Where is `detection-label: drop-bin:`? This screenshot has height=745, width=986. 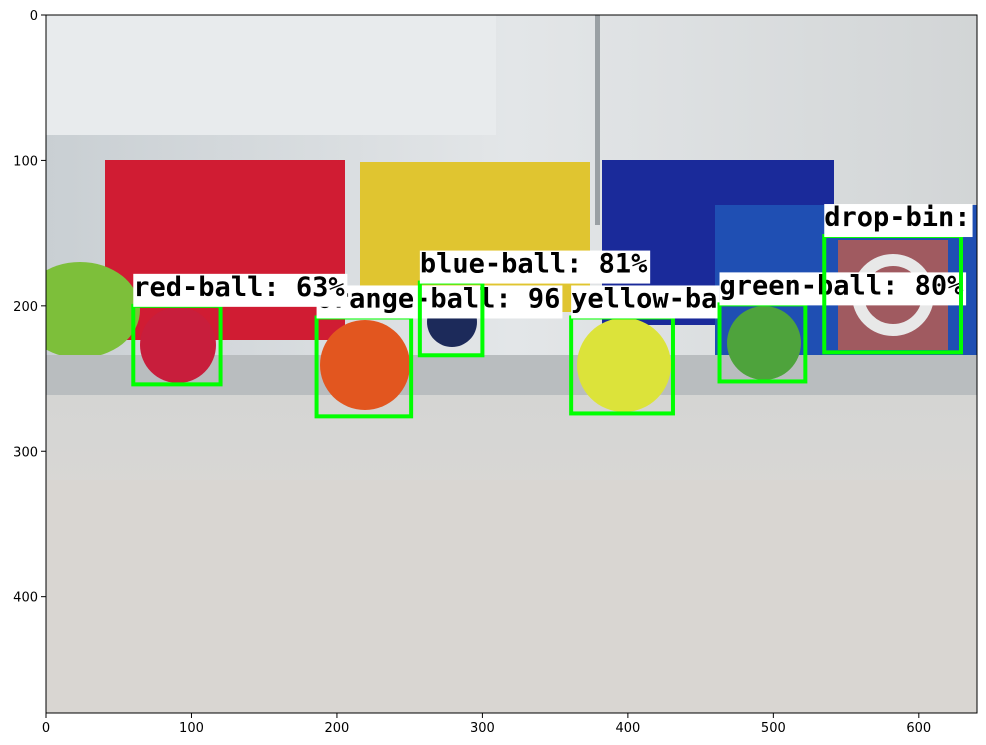 detection-label: drop-bin: is located at coordinates (897, 217).